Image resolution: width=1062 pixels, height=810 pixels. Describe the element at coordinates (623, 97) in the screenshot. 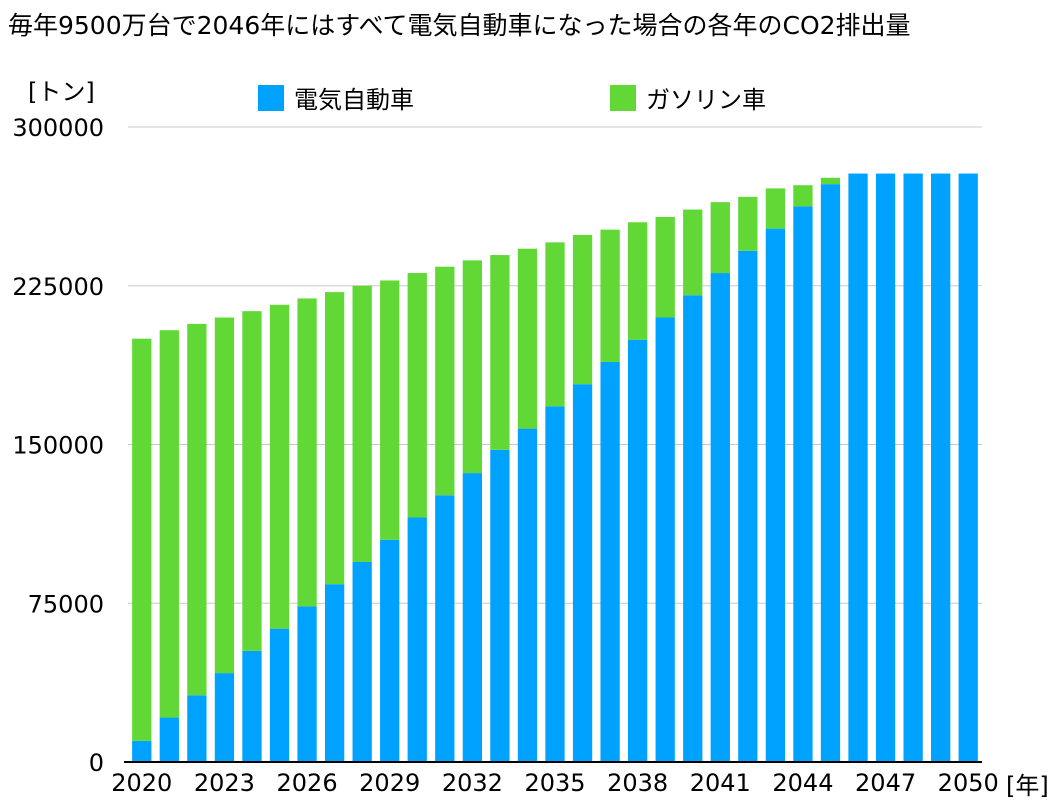

I see `legend-swatch-gasoline` at that location.